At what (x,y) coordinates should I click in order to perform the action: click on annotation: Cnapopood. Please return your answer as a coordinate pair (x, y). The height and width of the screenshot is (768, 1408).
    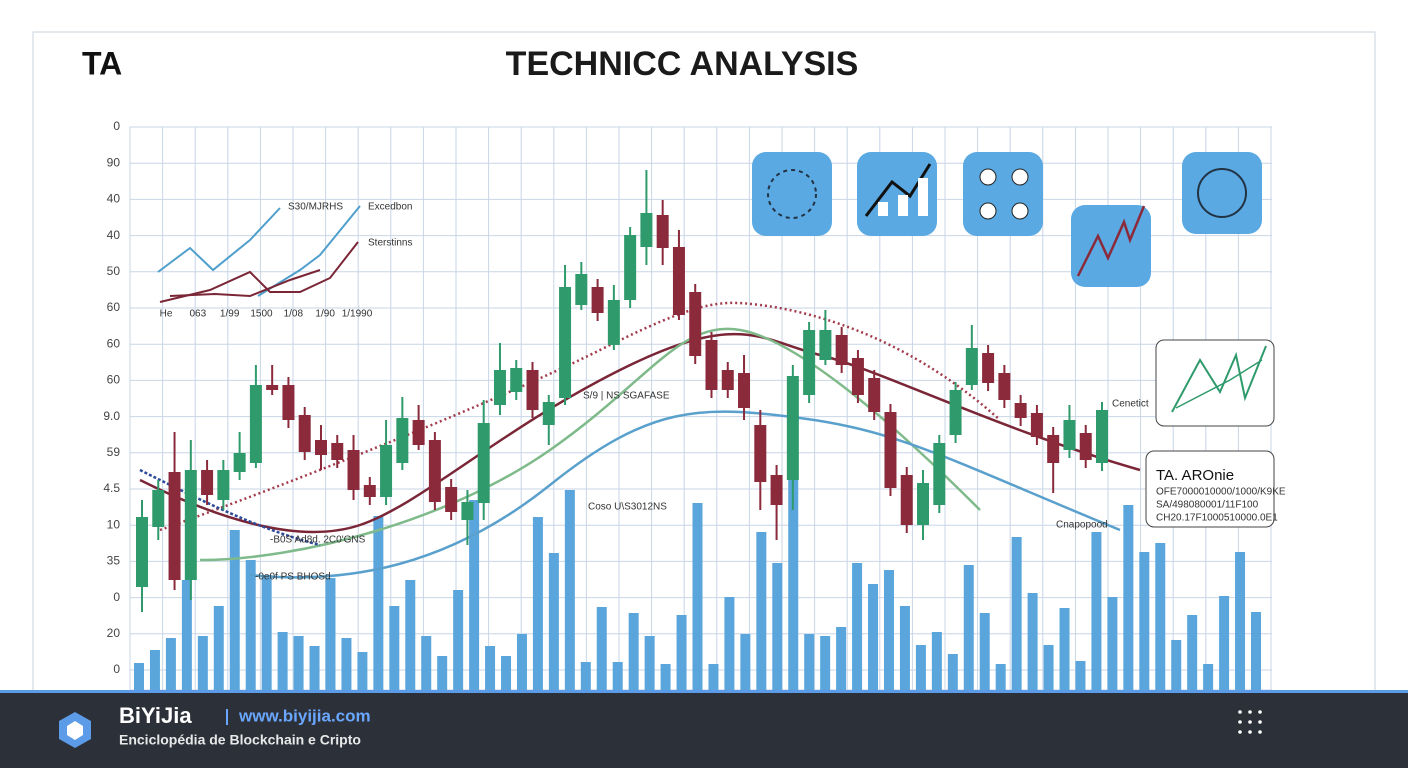
    Looking at the image, I should click on (1082, 525).